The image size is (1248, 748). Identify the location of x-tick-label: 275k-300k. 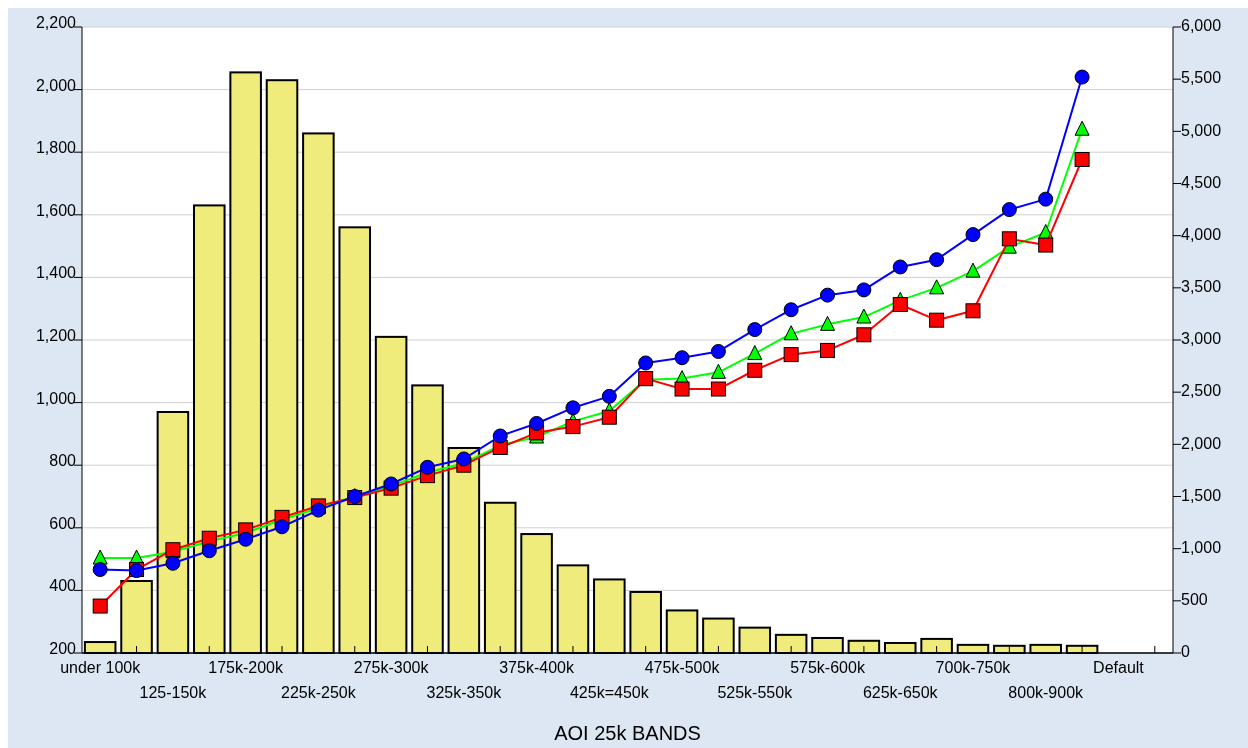
(391, 667).